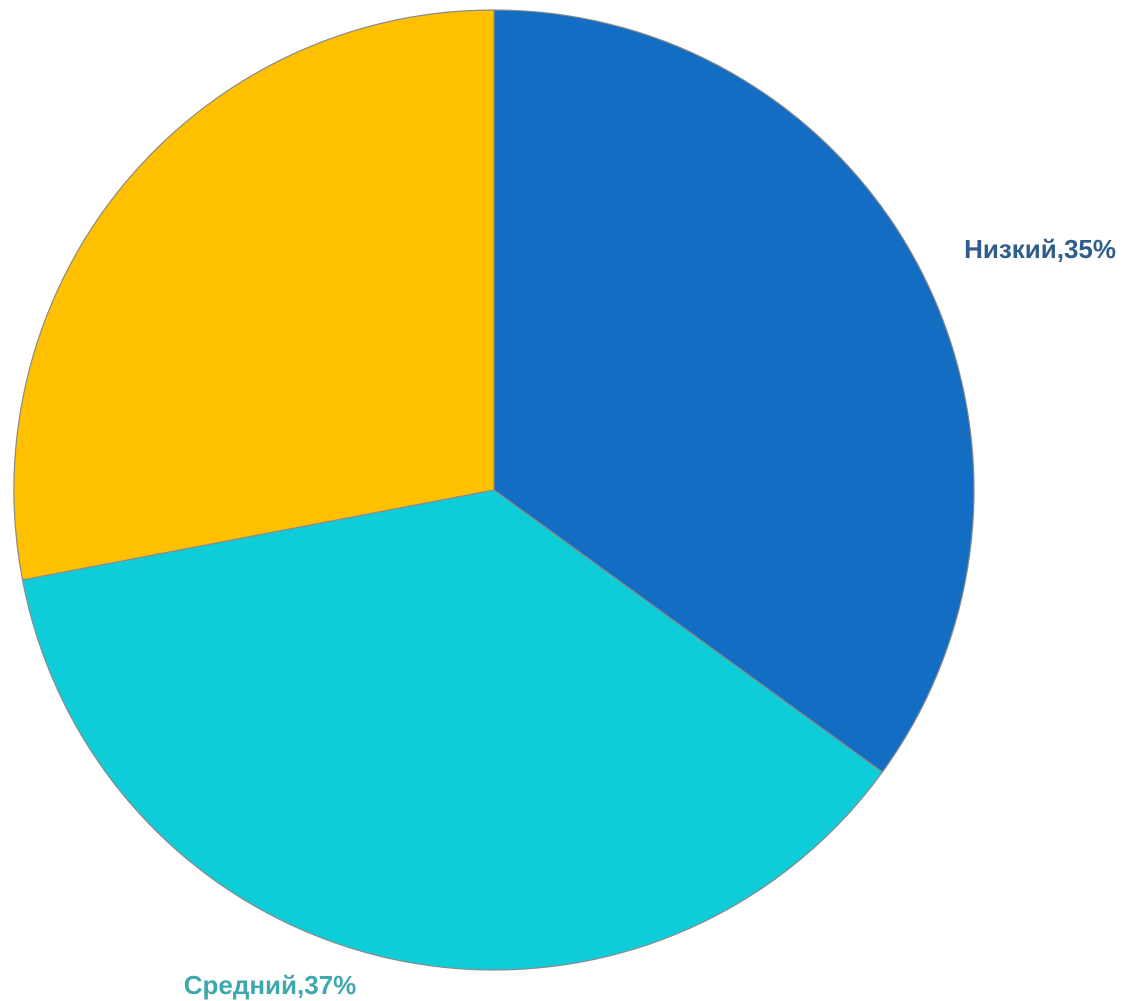 The image size is (1124, 1001). What do you see at coordinates (270, 985) in the screenshot?
I see `pie-data-label-2: Средний,37%` at bounding box center [270, 985].